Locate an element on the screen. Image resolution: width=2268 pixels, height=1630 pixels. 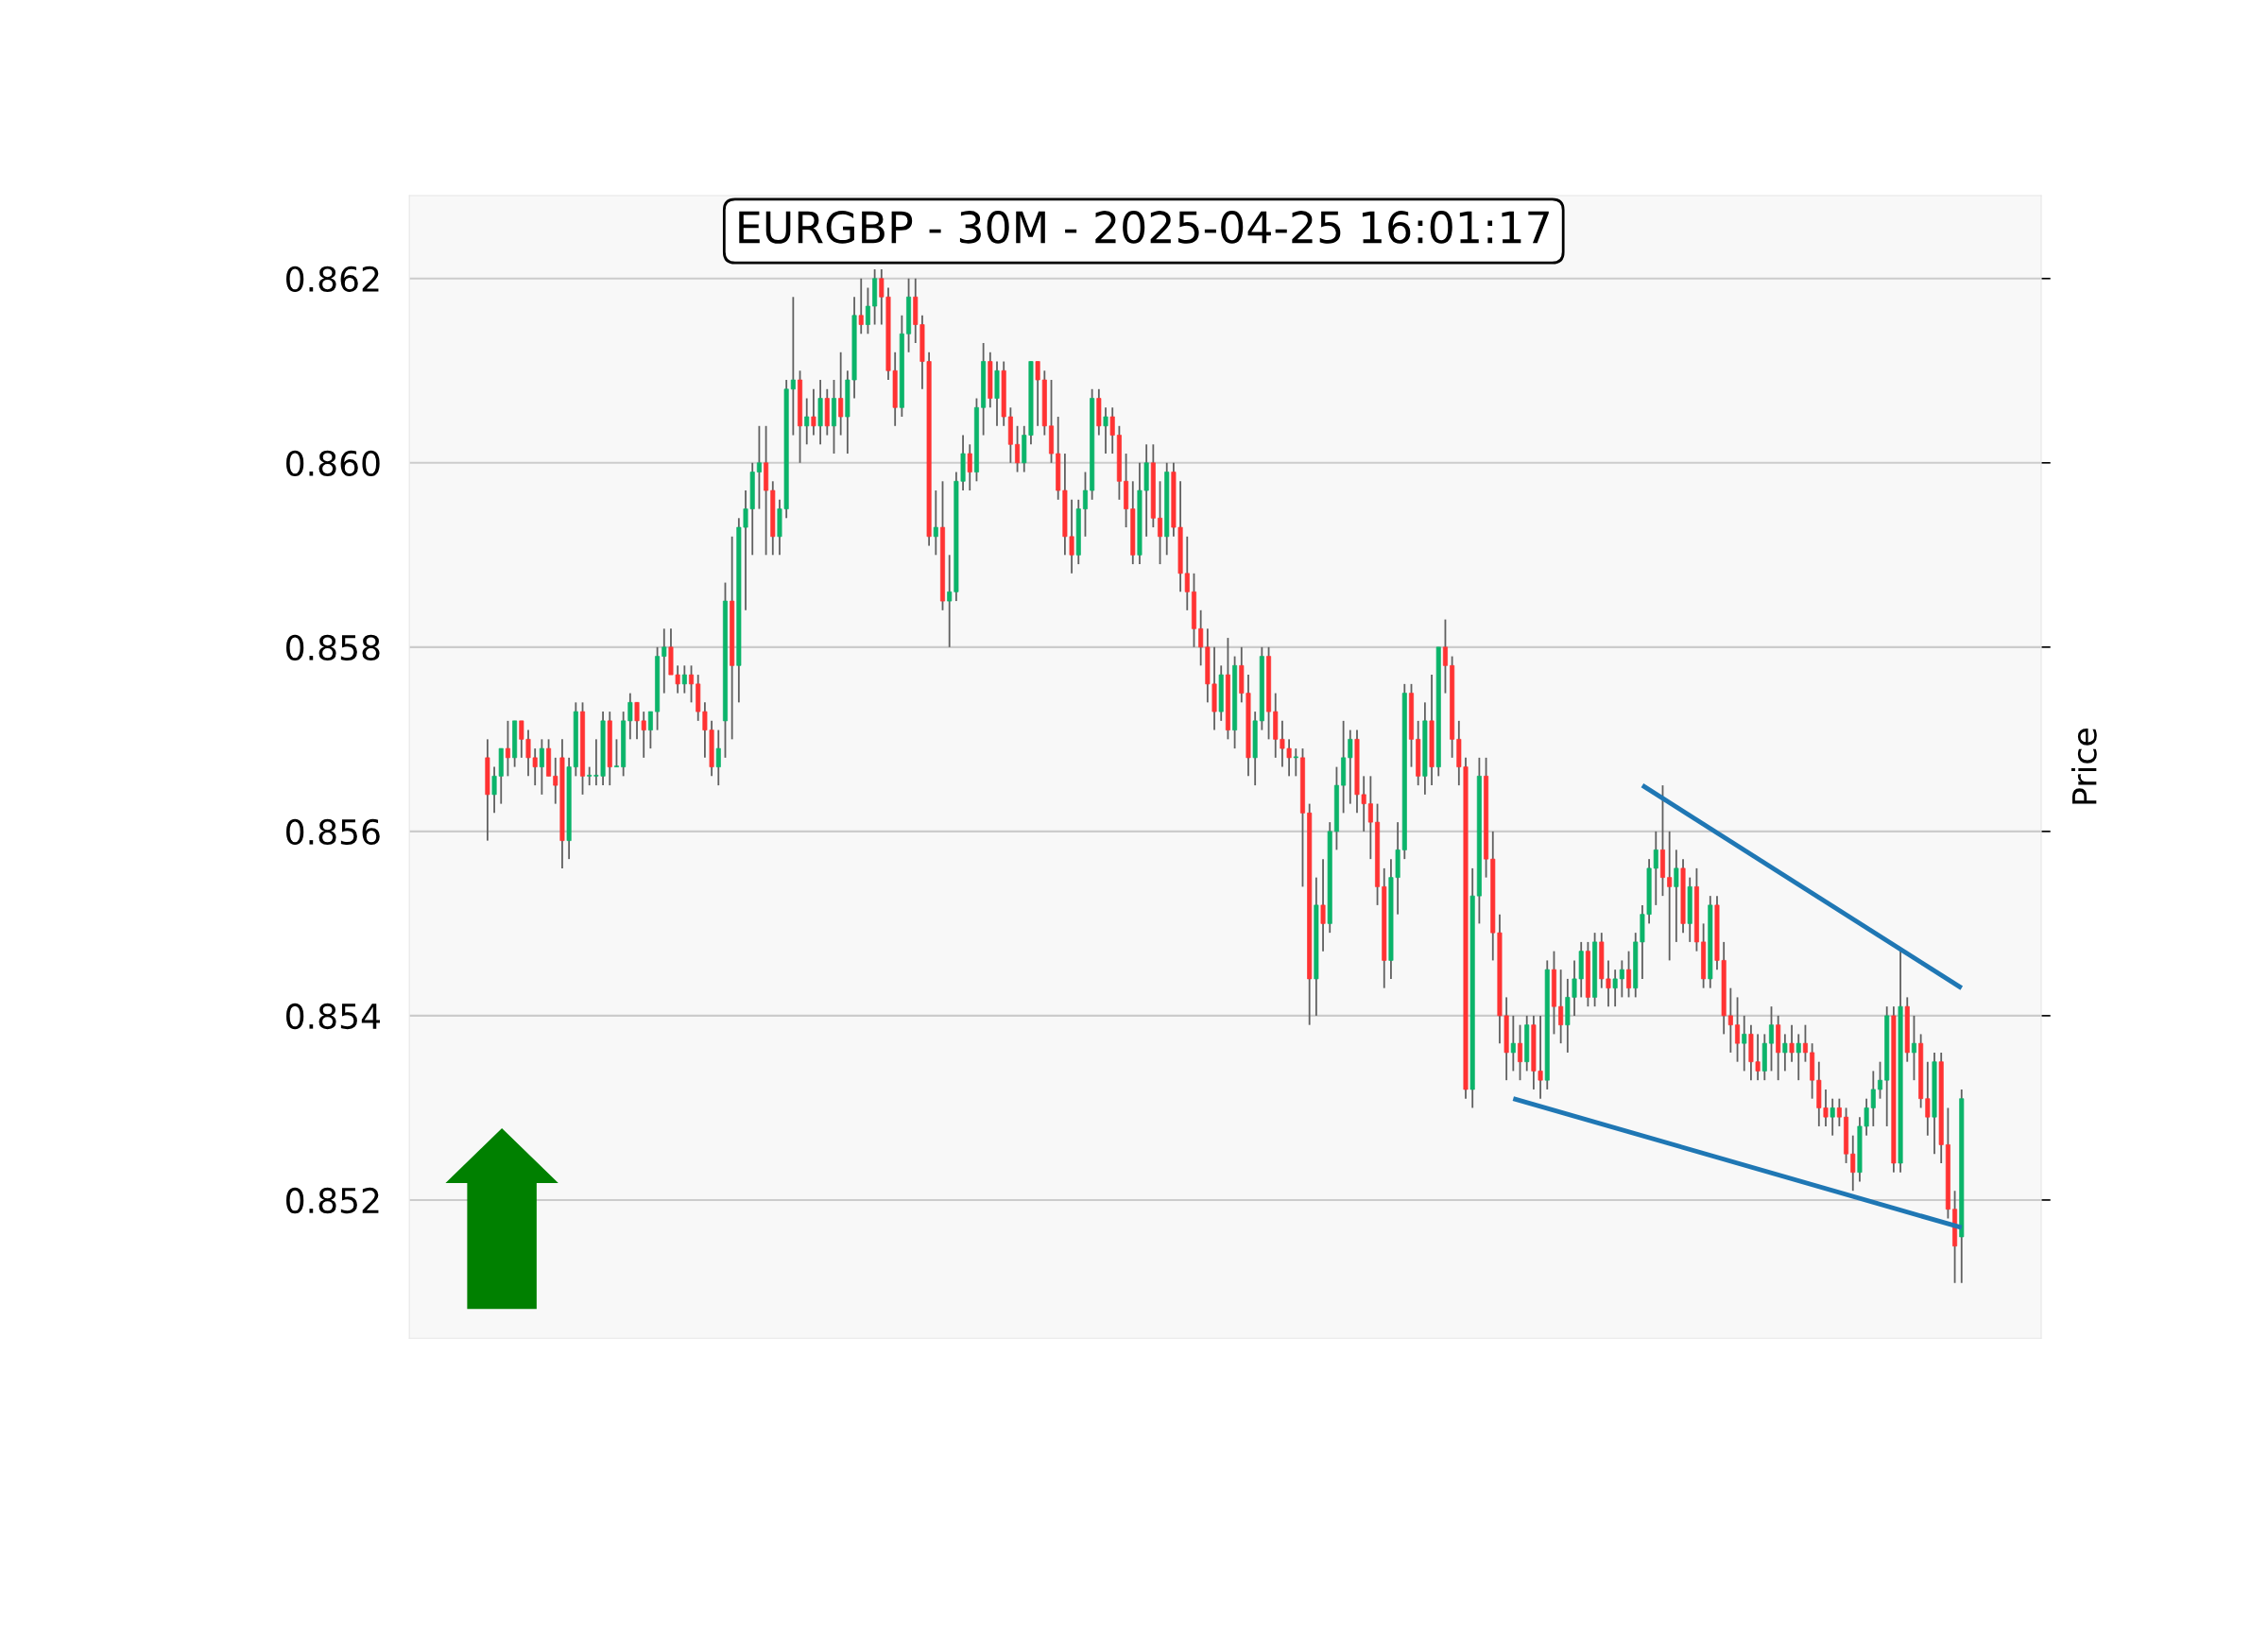
y-axis-title: Price is located at coordinates (2083, 767).